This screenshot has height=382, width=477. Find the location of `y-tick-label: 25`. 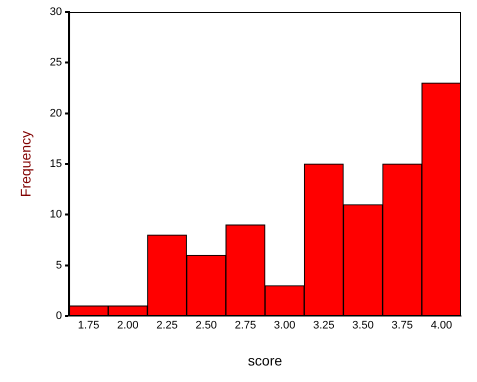

y-tick-label: 25 is located at coordinates (56, 62).